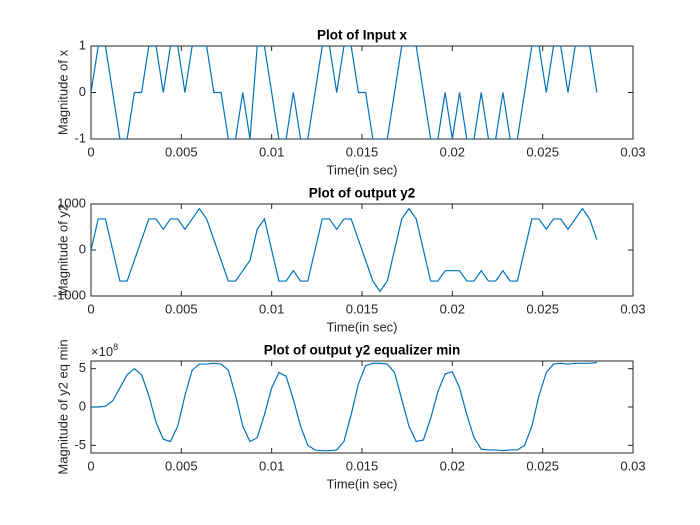  Describe the element at coordinates (82, 367) in the screenshot. I see `y-tick-label: 5` at that location.